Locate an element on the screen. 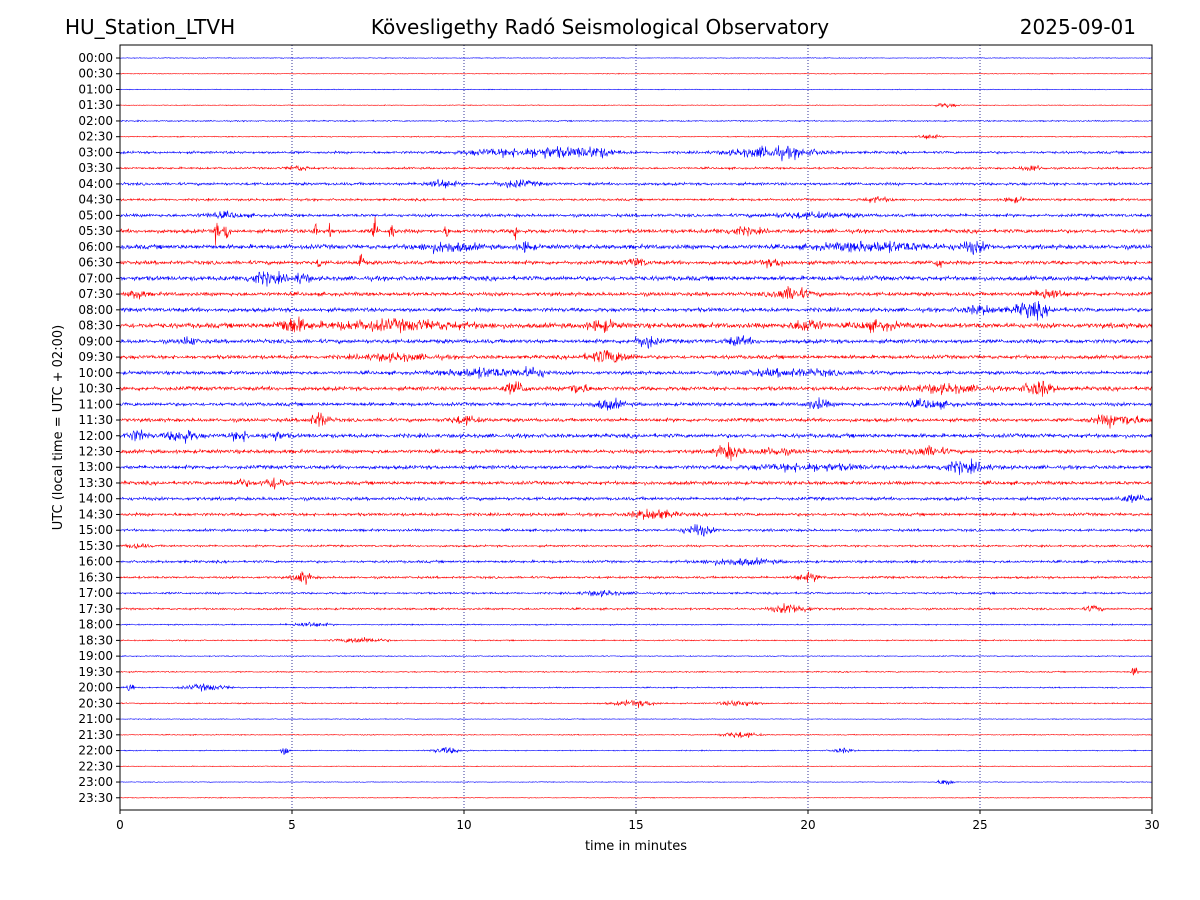 This screenshot has height=900, width=1200. x-axis-label: time in minutes is located at coordinates (636, 846).